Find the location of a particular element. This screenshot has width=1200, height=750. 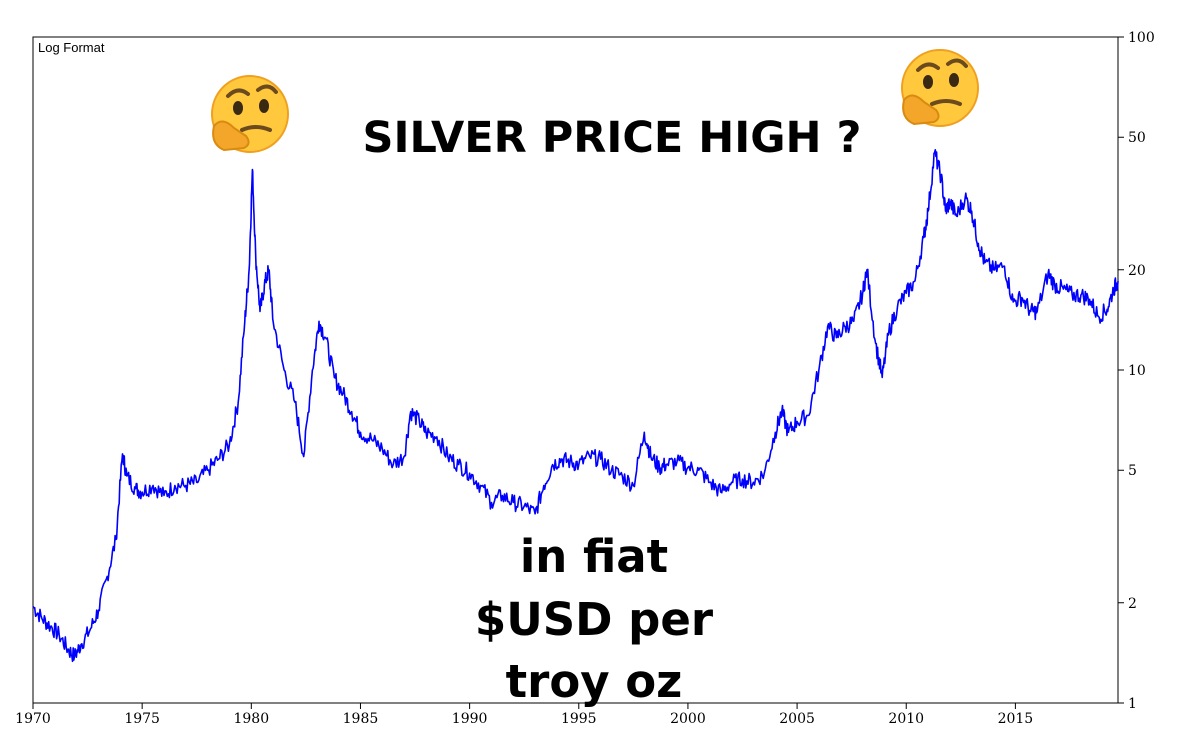

x-tick-label: 1970 is located at coordinates (33, 719).